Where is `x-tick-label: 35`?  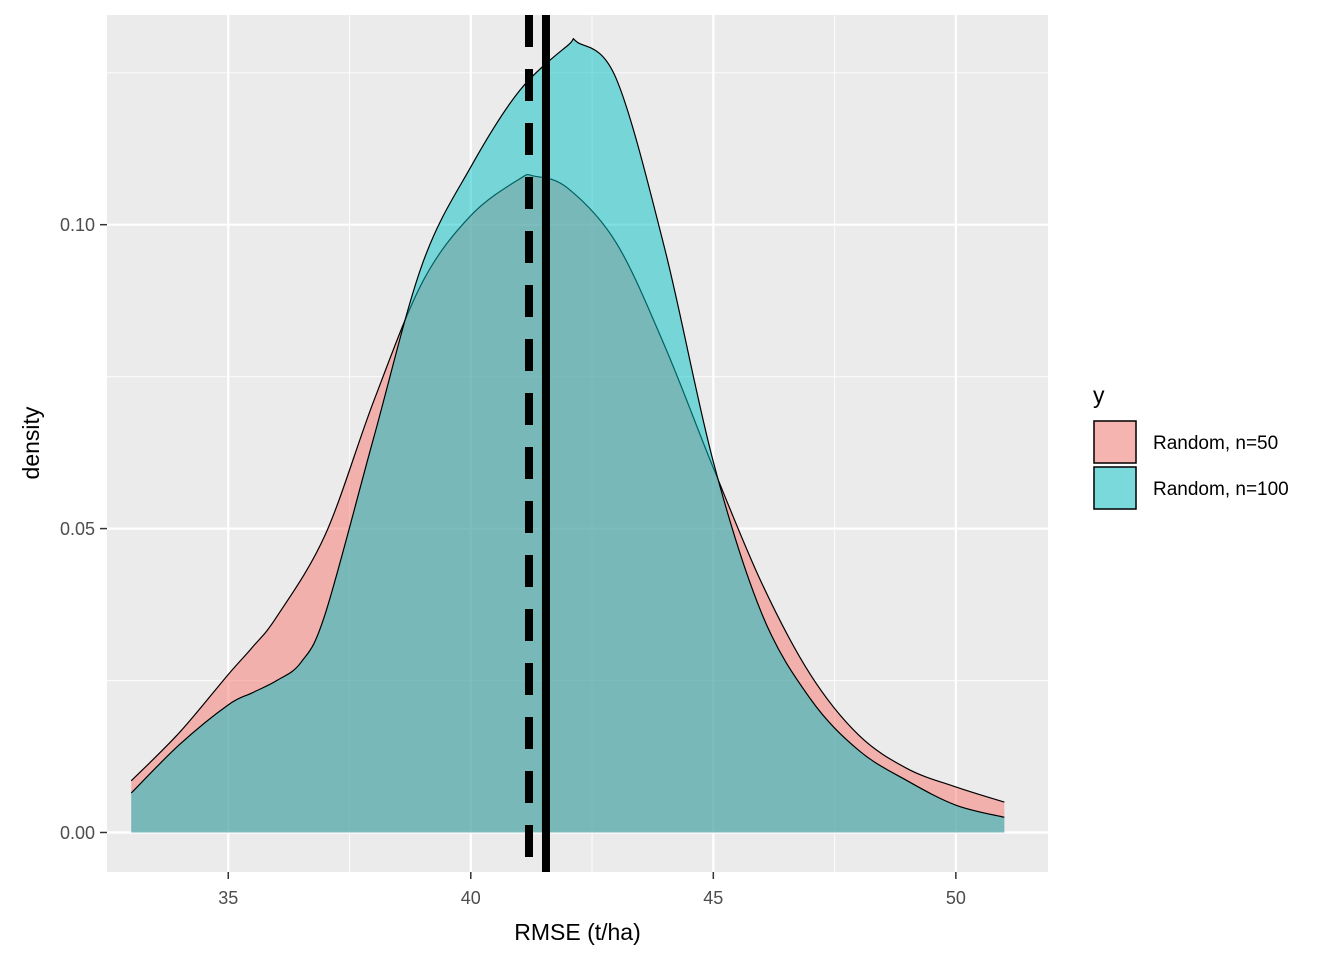 x-tick-label: 35 is located at coordinates (228, 898).